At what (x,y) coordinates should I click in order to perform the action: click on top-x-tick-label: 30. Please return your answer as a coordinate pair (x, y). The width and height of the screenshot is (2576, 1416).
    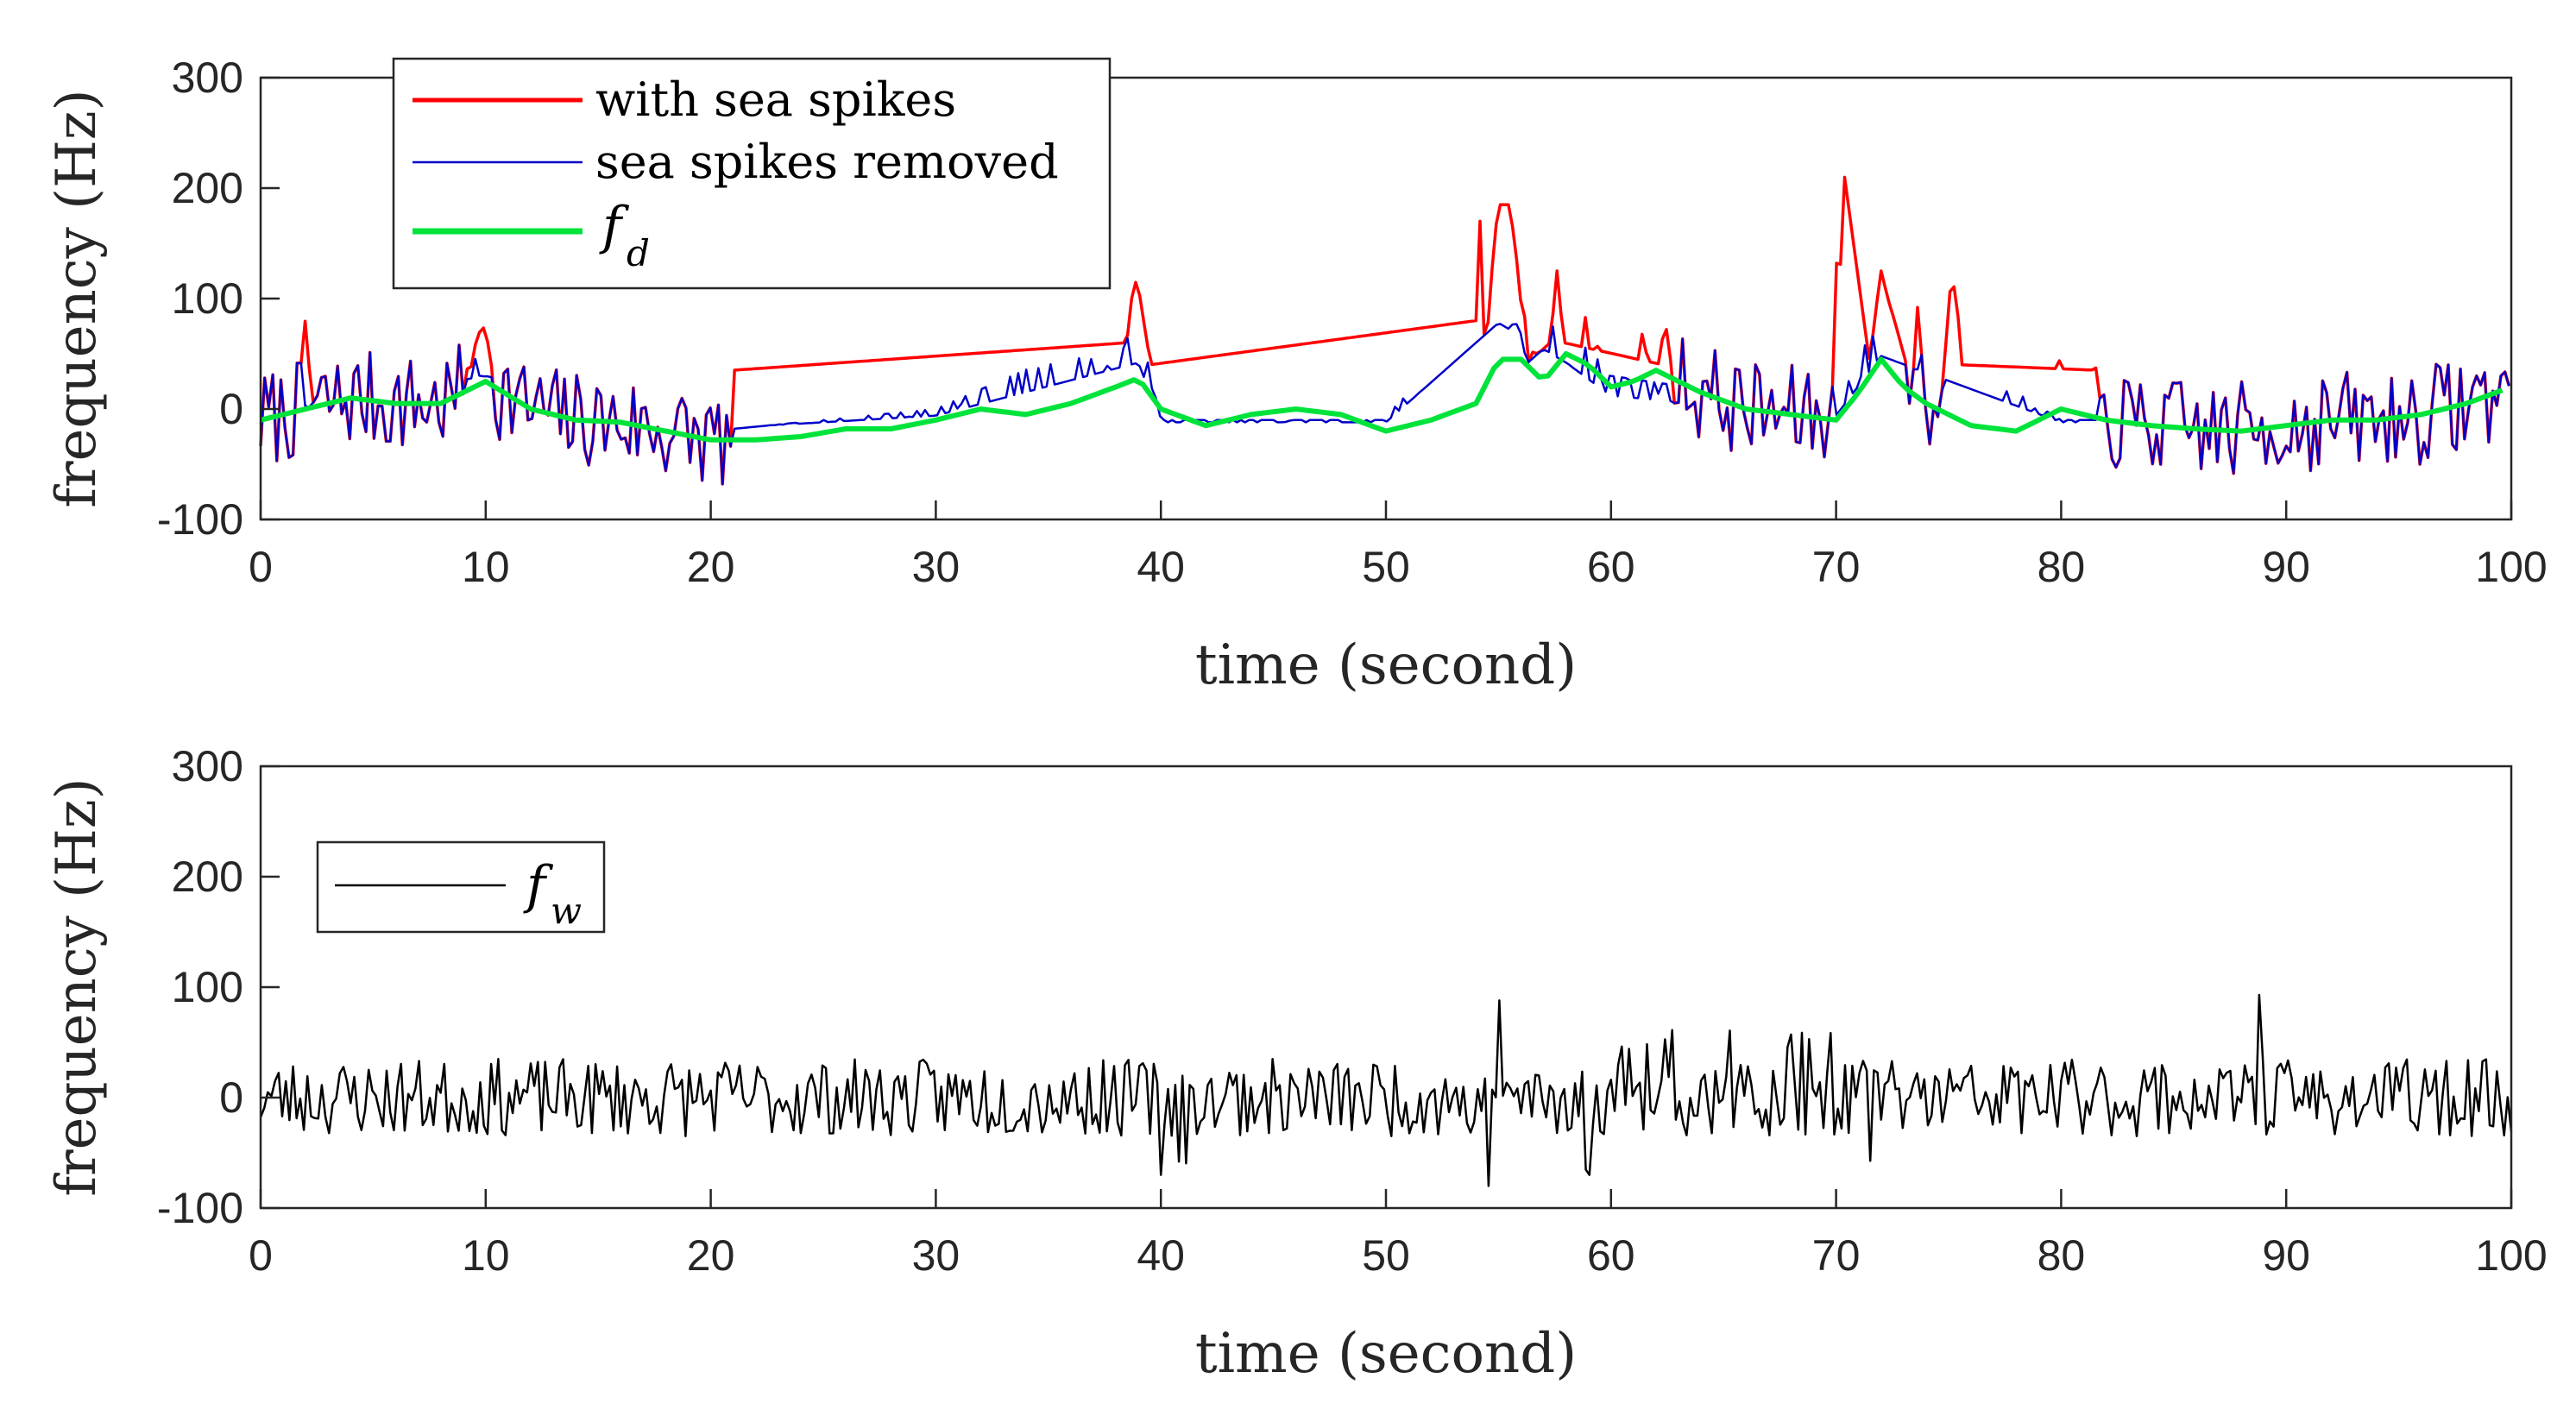
    Looking at the image, I should click on (936, 567).